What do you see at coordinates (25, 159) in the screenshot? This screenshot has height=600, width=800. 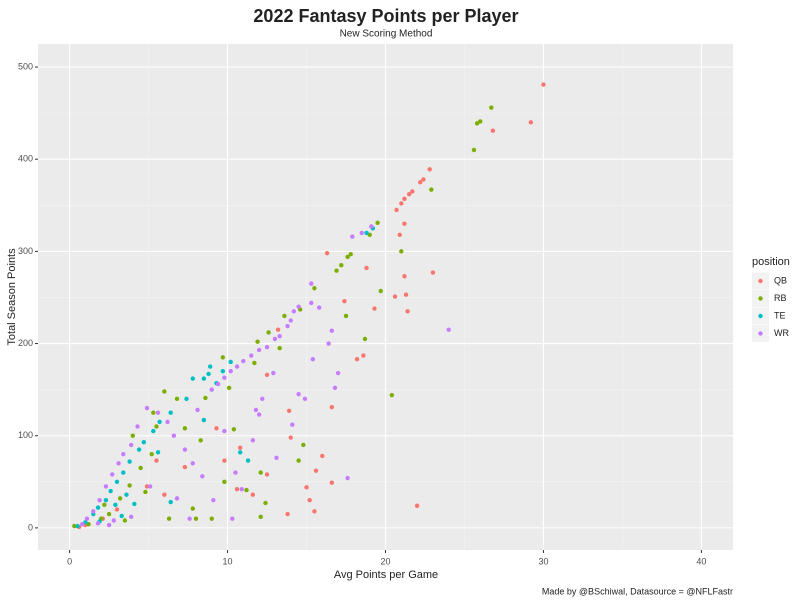 I see `y-tick-label: 400` at bounding box center [25, 159].